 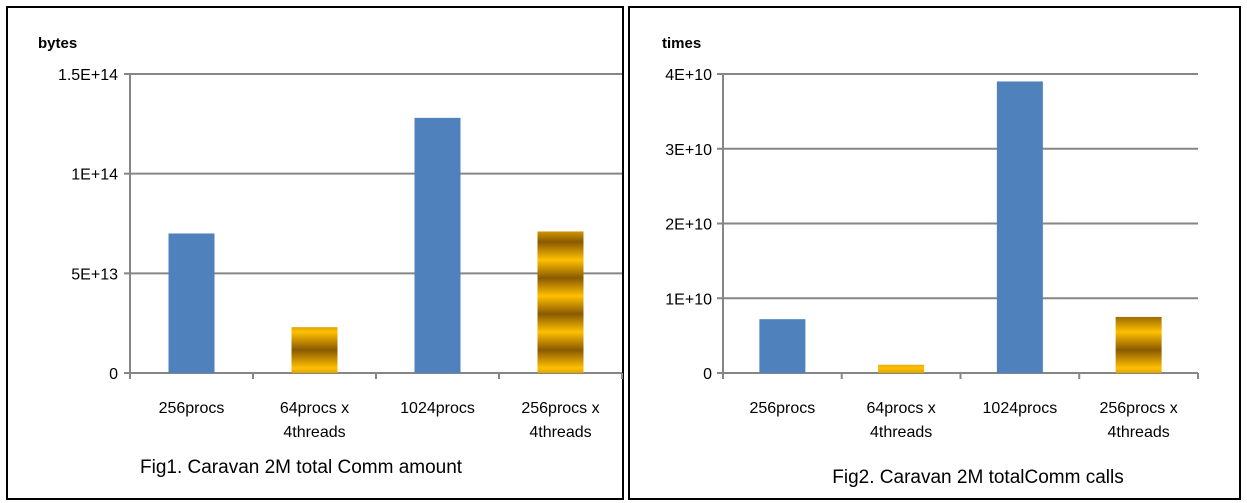 What do you see at coordinates (688, 299) in the screenshot?
I see `y-tick-label: 1E+10` at bounding box center [688, 299].